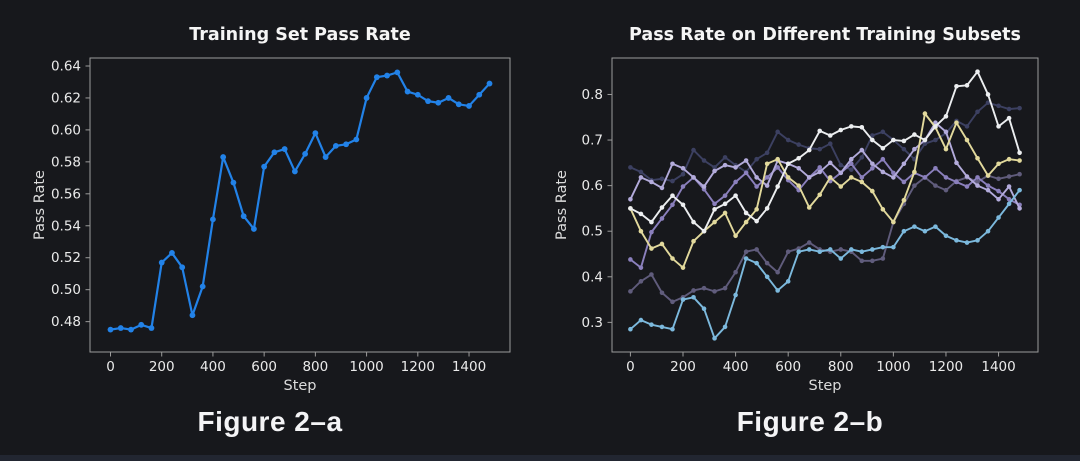  Describe the element at coordinates (299, 386) in the screenshot. I see `x-axis-label: Step` at that location.